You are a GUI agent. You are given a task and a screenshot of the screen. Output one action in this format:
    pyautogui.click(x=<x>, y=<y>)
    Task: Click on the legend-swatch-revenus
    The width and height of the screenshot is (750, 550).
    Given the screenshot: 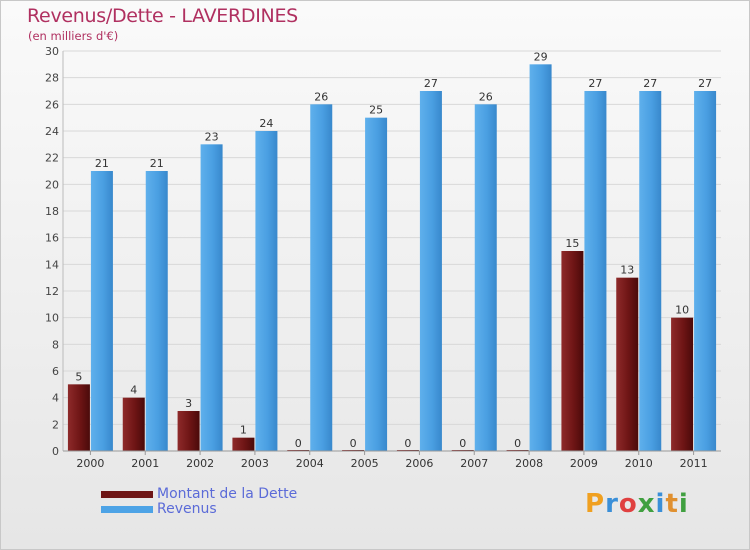 What is the action you would take?
    pyautogui.click(x=127, y=509)
    